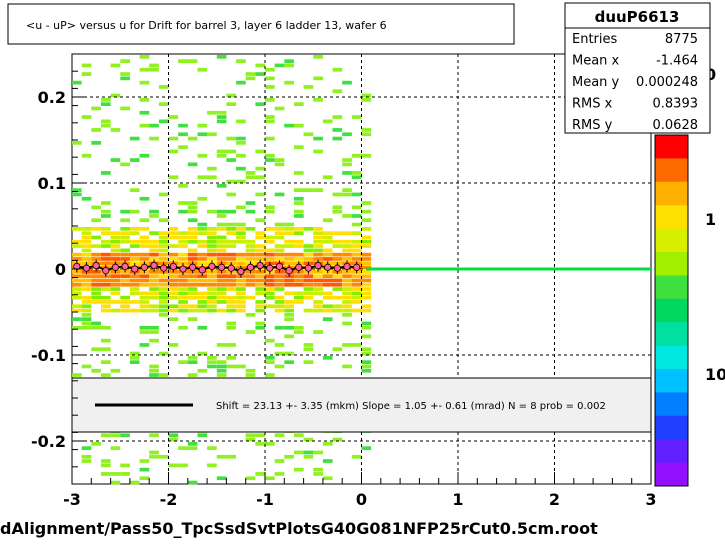 This screenshot has width=725, height=545. I want to click on y-tick-label: 0.2, so click(52, 97).